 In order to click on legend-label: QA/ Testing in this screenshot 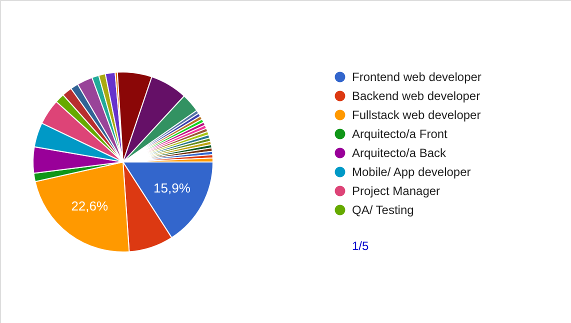, I will do `click(383, 210)`.